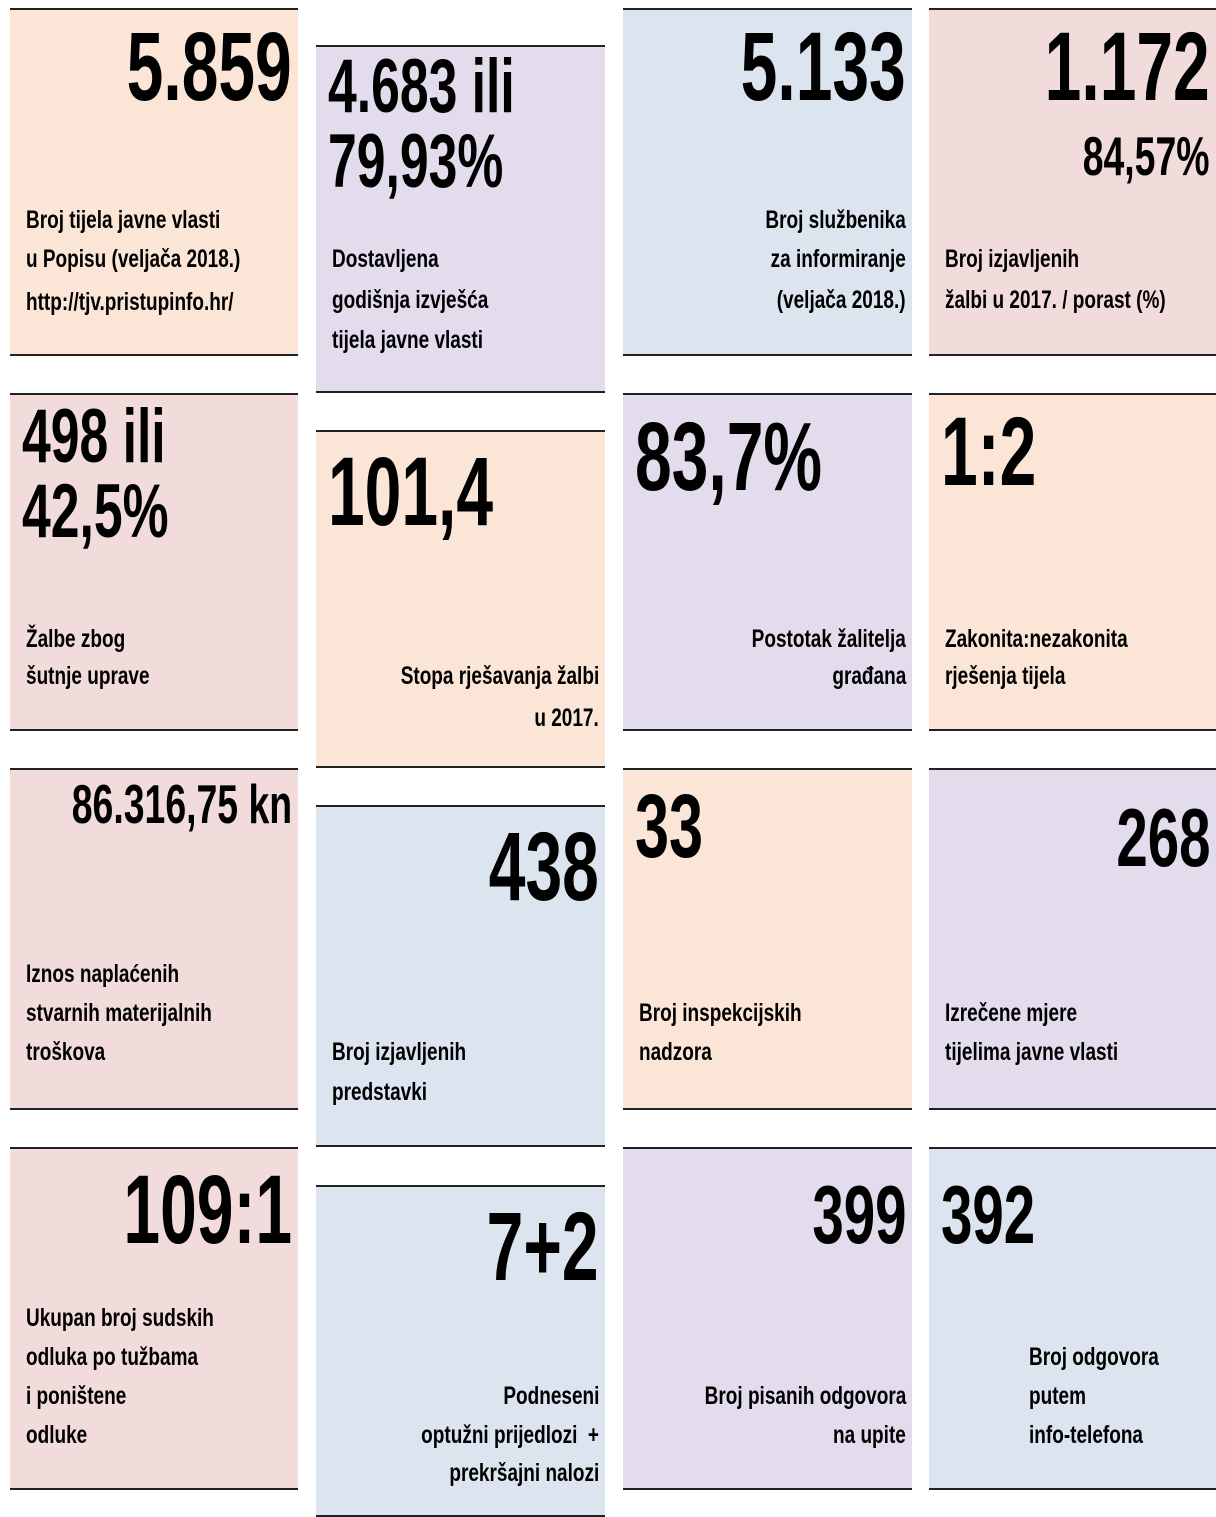 The height and width of the screenshot is (1517, 1216). Describe the element at coordinates (460, 976) in the screenshot. I see `stat-card: 438 Broj izjavljenih predstavki` at that location.